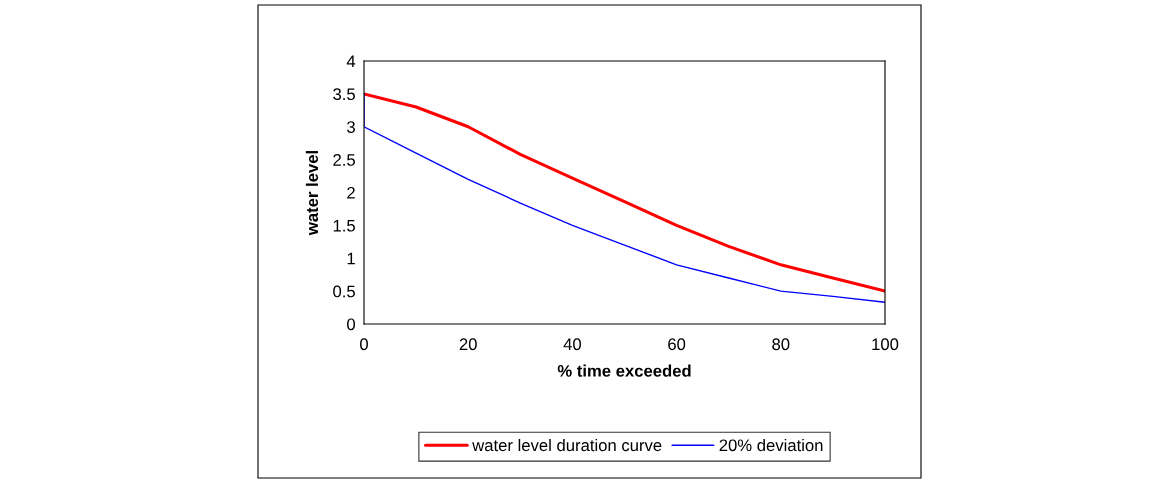 Image resolution: width=1165 pixels, height=483 pixels. What do you see at coordinates (344, 225) in the screenshot?
I see `y-tick-label: 1.5` at bounding box center [344, 225].